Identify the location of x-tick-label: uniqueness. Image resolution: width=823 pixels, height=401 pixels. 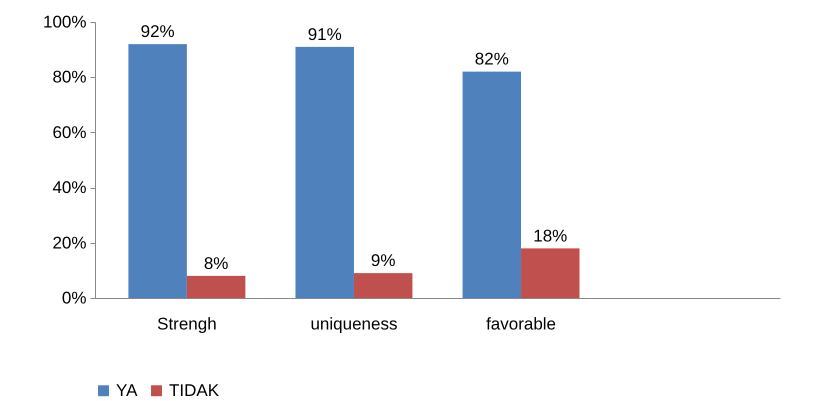
(354, 324).